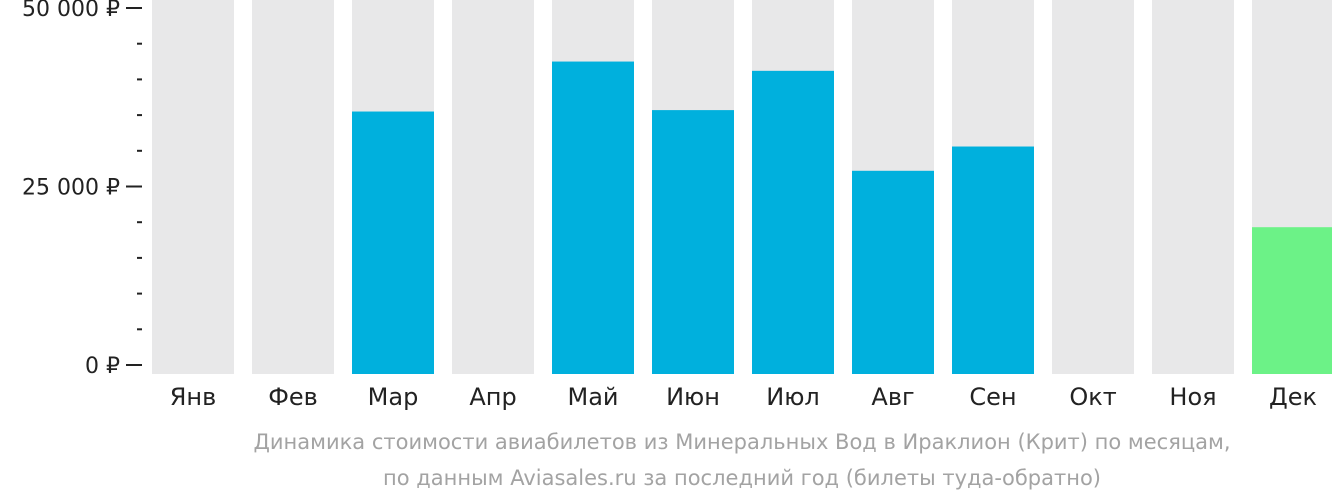  Describe the element at coordinates (892, 397) in the screenshot. I see `month-label-8: Авг` at that location.